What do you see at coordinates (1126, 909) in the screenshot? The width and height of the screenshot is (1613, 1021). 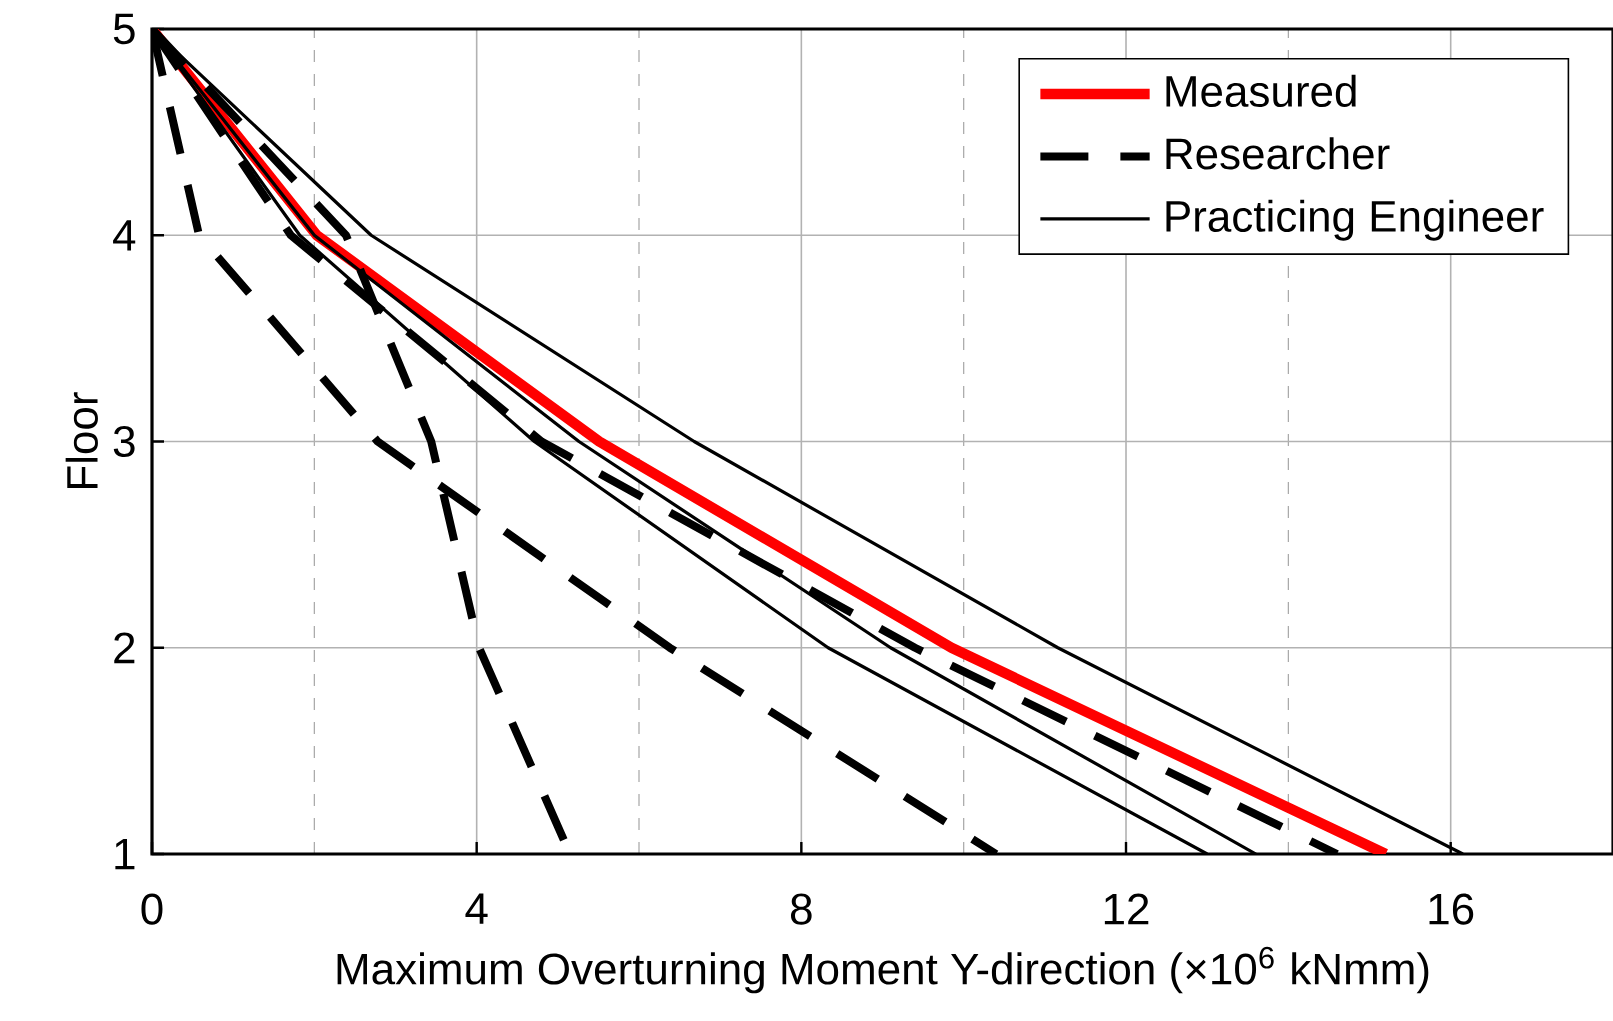 I see `x-tick-label: 12` at bounding box center [1126, 909].